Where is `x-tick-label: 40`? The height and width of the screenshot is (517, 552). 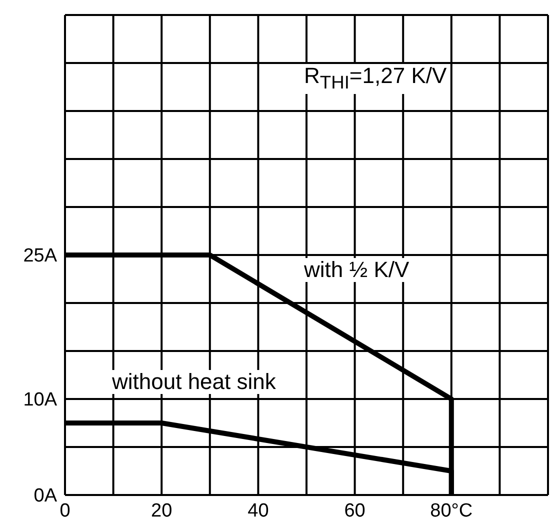 x-tick-label: 40 is located at coordinates (258, 508).